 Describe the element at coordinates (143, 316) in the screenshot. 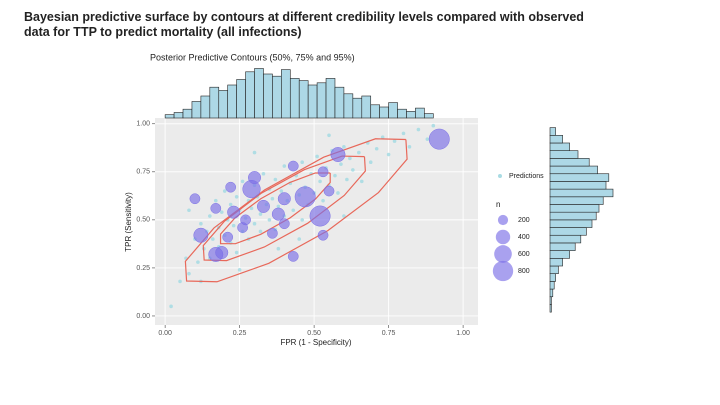

I see `y-tick-label: 0.00` at that location.